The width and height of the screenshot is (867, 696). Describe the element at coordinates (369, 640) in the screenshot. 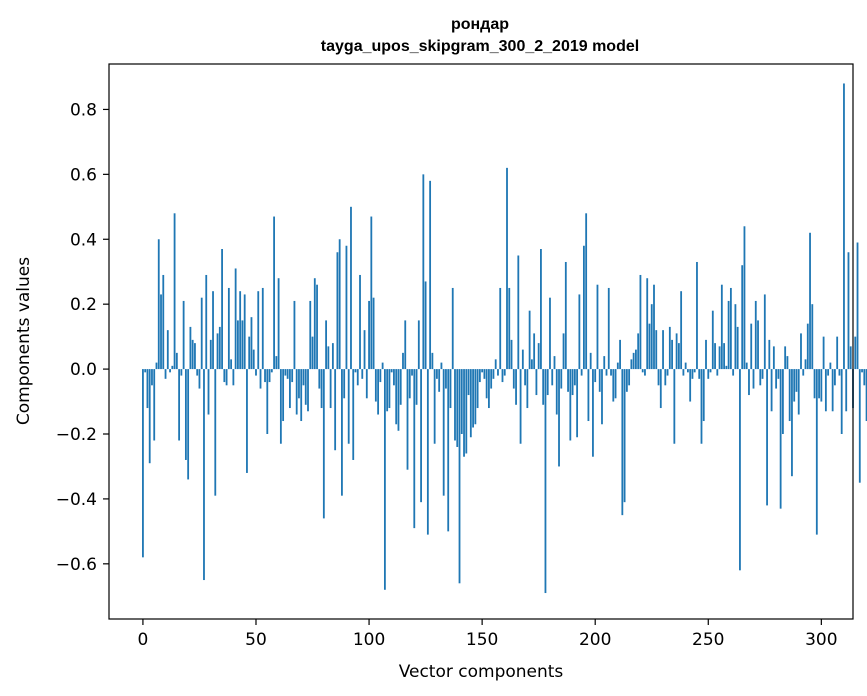

I see `x-tick-label: 100` at that location.